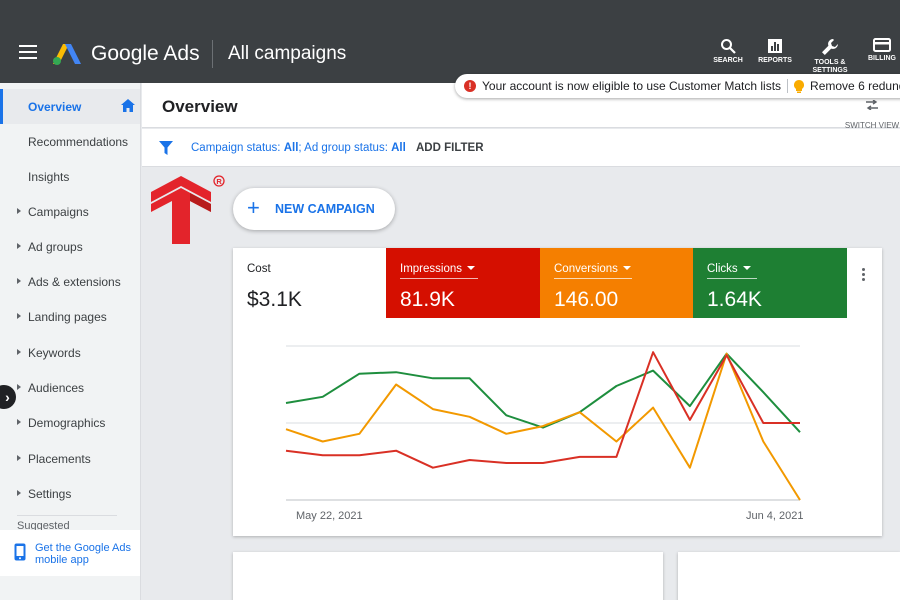 This screenshot has height=600, width=900. I want to click on sidebar-item-label: Campaigns, so click(58, 211).